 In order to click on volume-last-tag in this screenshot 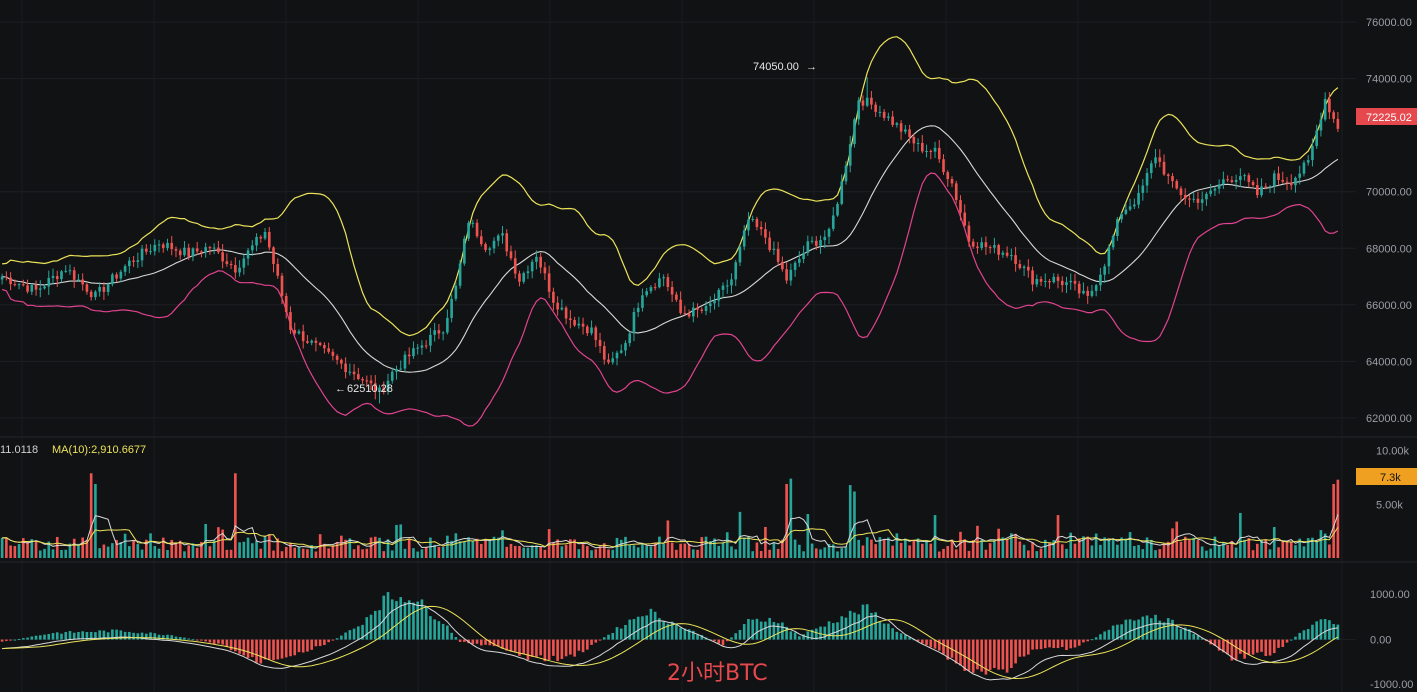, I will do `click(1386, 476)`.